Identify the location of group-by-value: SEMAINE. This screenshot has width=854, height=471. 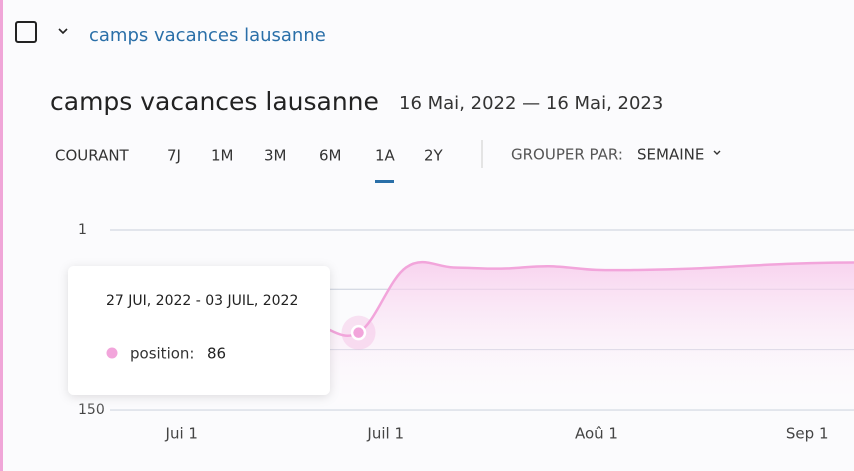
(670, 155).